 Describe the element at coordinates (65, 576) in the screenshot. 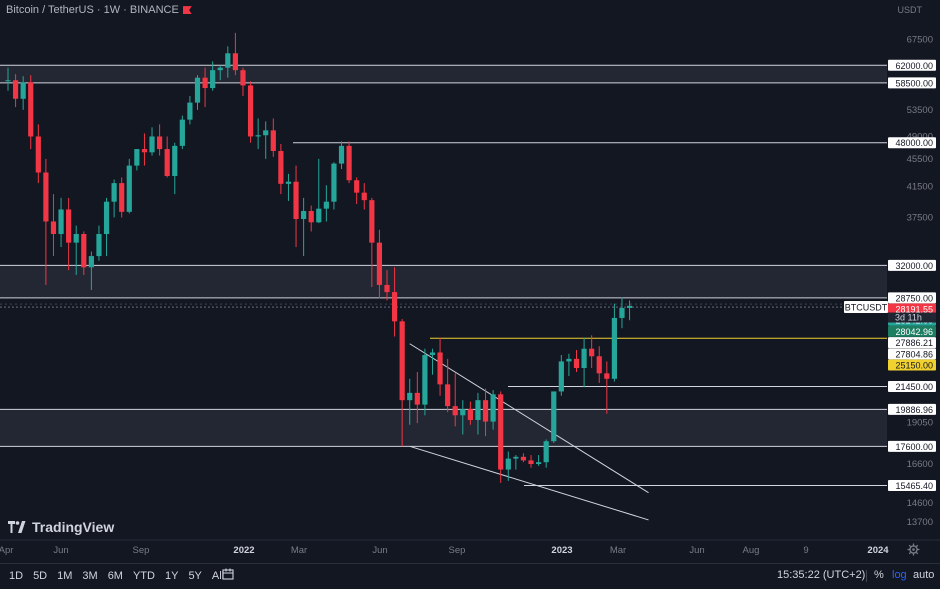

I see `range-1m-button: 1M` at that location.